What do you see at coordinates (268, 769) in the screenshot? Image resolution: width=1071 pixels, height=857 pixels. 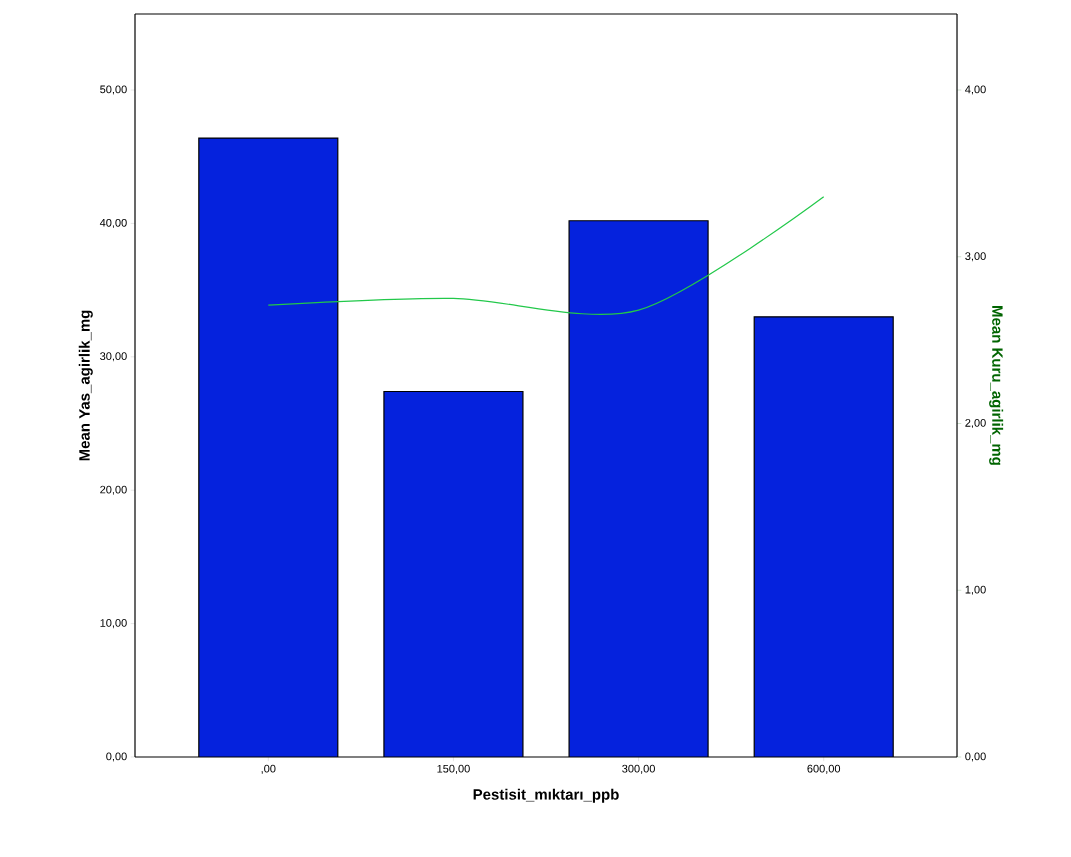 I see `x-tick-label: ,00` at bounding box center [268, 769].